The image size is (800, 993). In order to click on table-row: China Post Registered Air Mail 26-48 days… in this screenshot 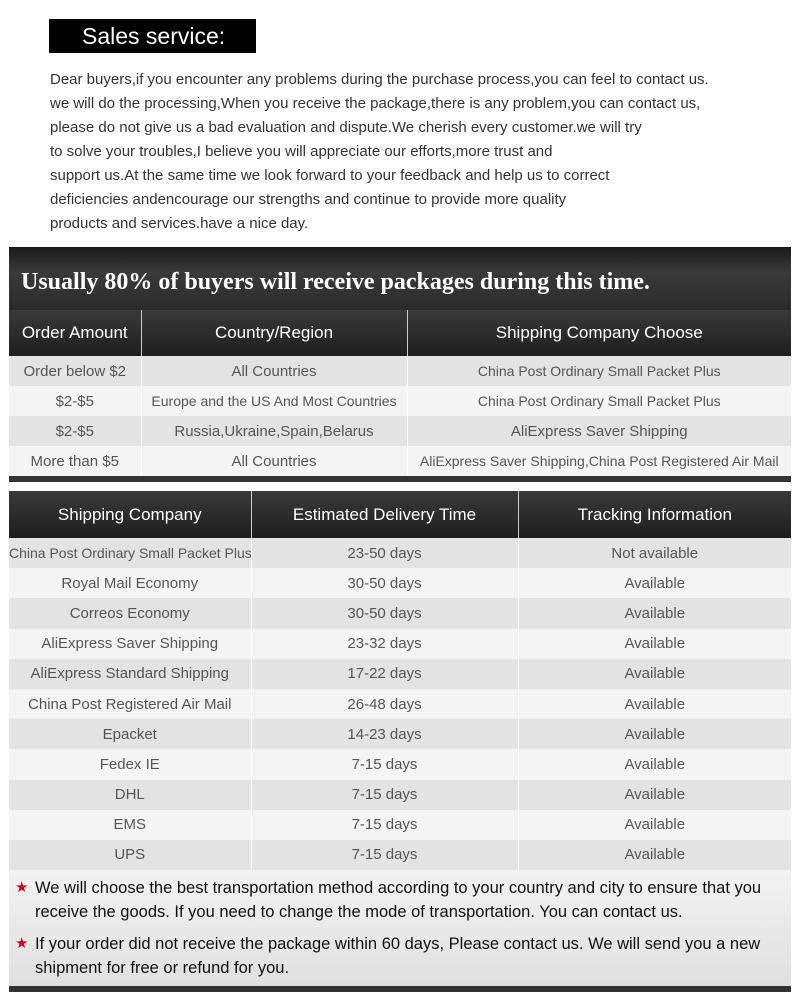, I will do `click(400, 704)`.